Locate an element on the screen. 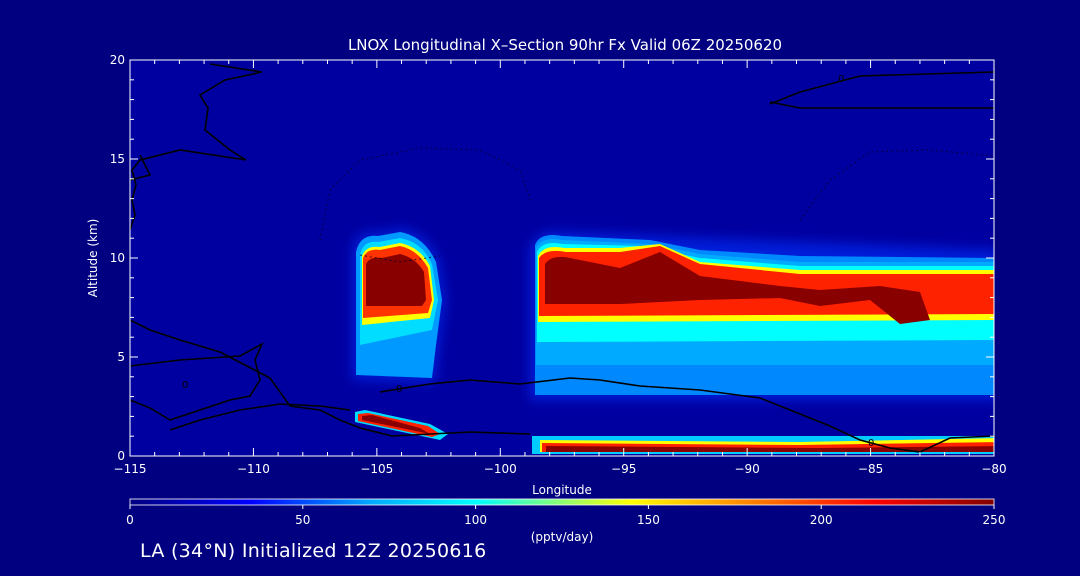 The image size is (1080, 576). colorbar-tick-label: 0 is located at coordinates (130, 520).